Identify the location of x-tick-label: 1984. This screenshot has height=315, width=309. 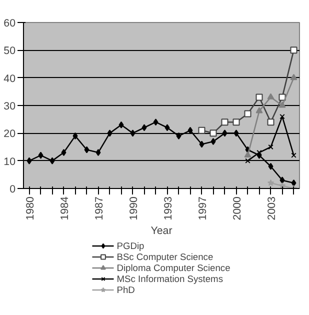
(64, 208).